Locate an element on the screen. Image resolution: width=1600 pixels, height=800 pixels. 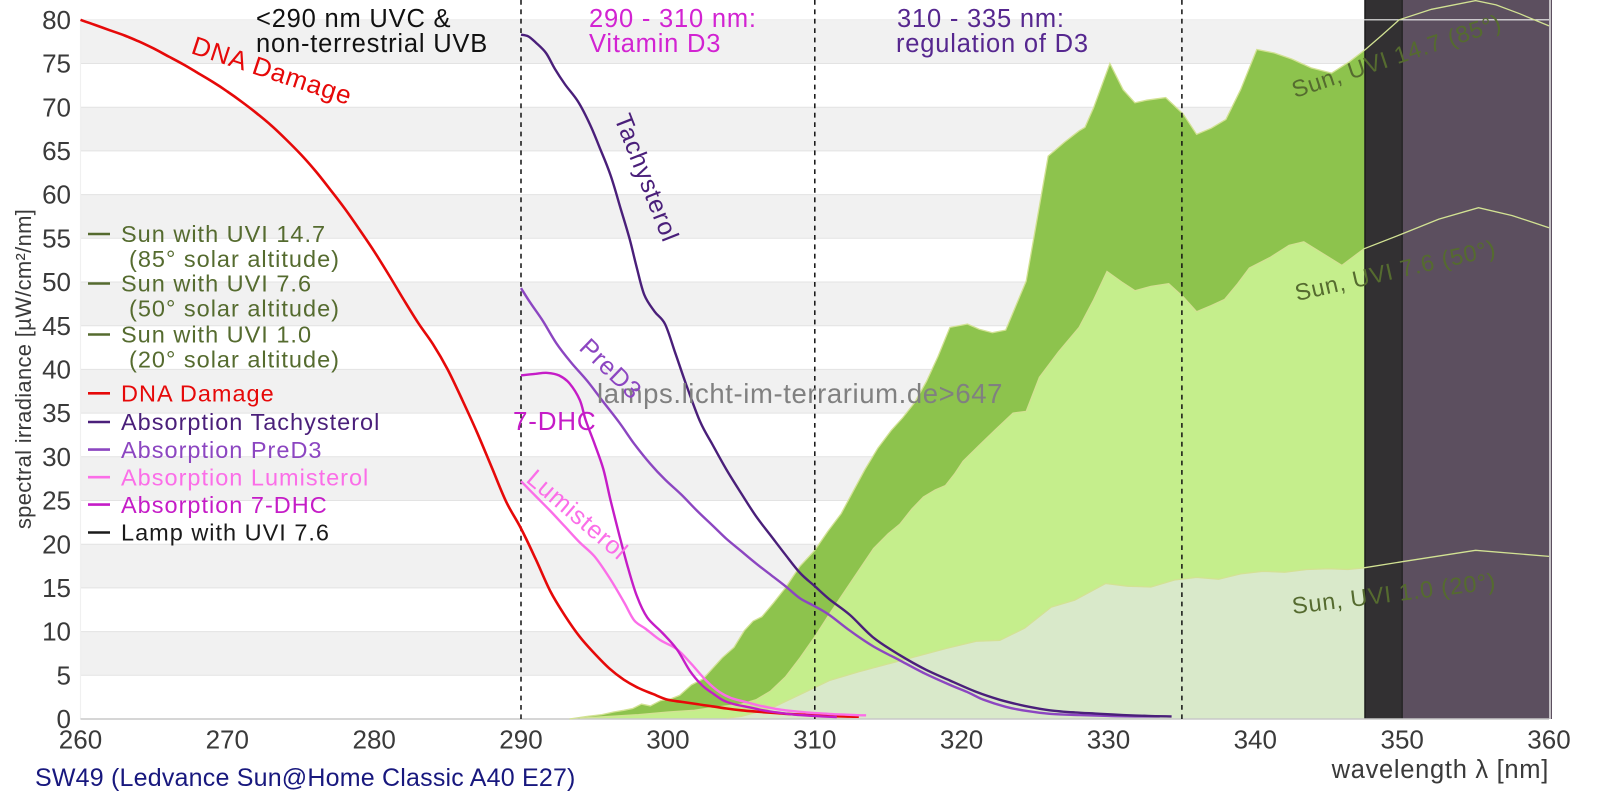
svg-text: Absorption 7-DHC is located at coordinates (224, 505).